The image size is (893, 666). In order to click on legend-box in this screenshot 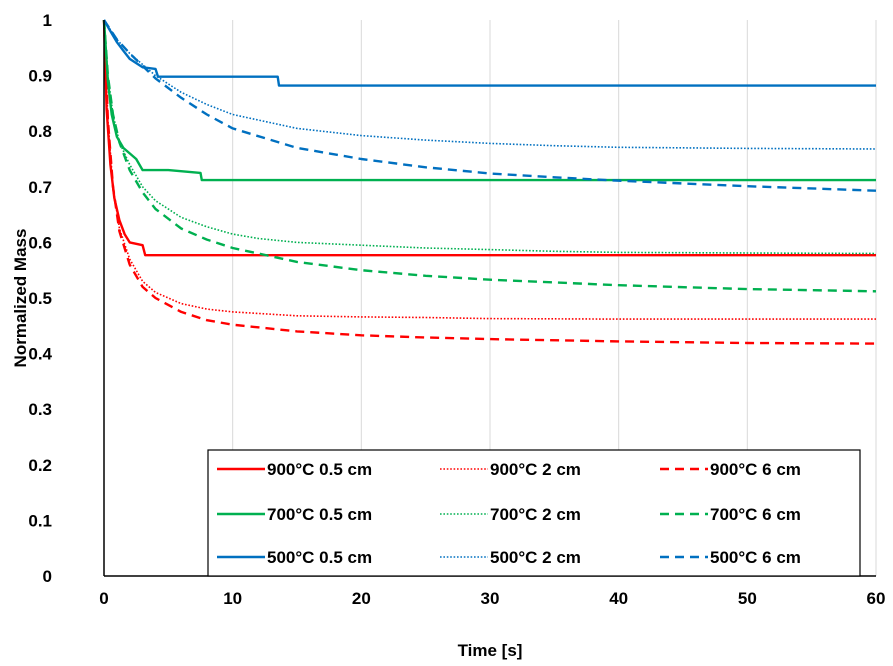, I will do `click(534, 513)`.